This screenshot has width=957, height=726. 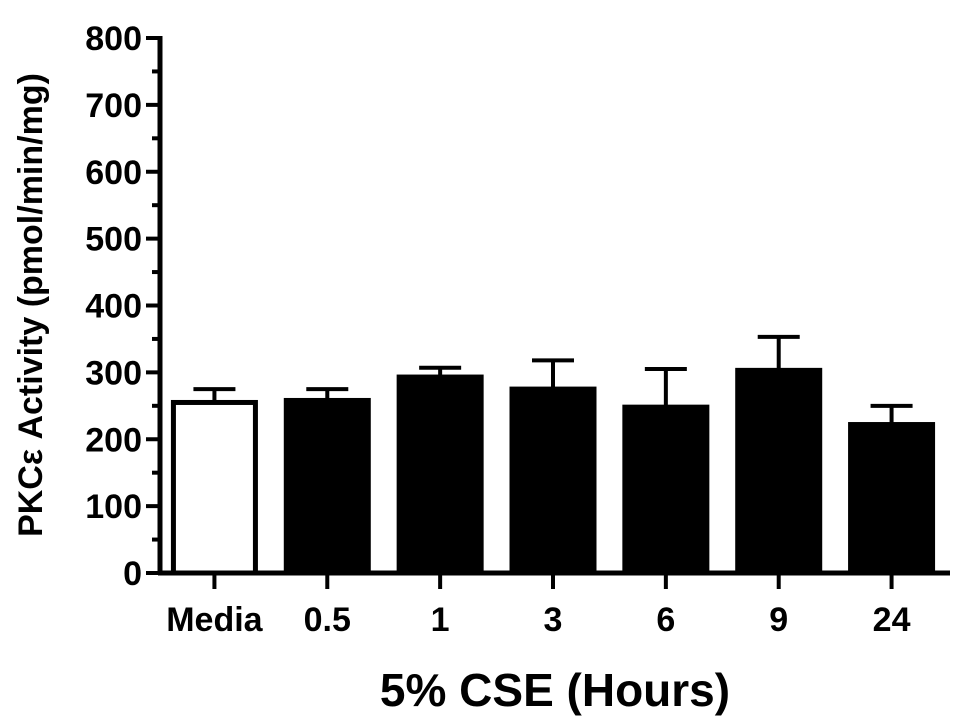 I want to click on x-tick-label: 24, so click(x=892, y=620).